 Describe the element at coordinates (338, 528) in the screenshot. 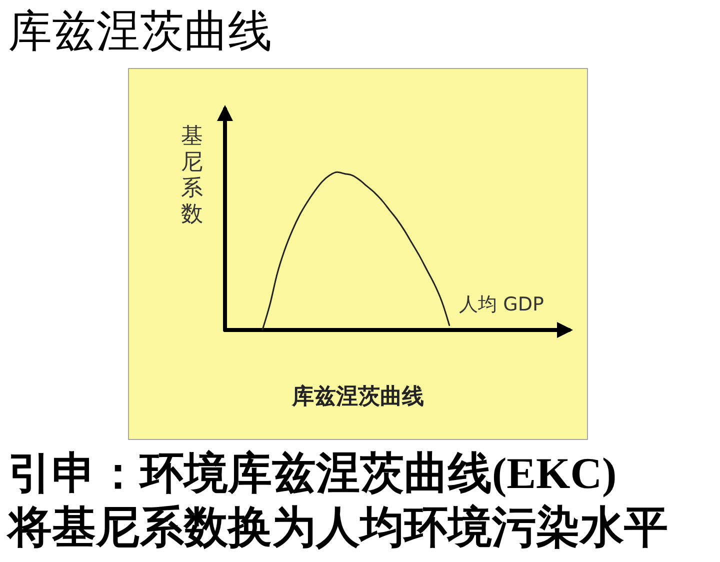

I see `text: 将基尼系数换为人均环境污染水平` at that location.